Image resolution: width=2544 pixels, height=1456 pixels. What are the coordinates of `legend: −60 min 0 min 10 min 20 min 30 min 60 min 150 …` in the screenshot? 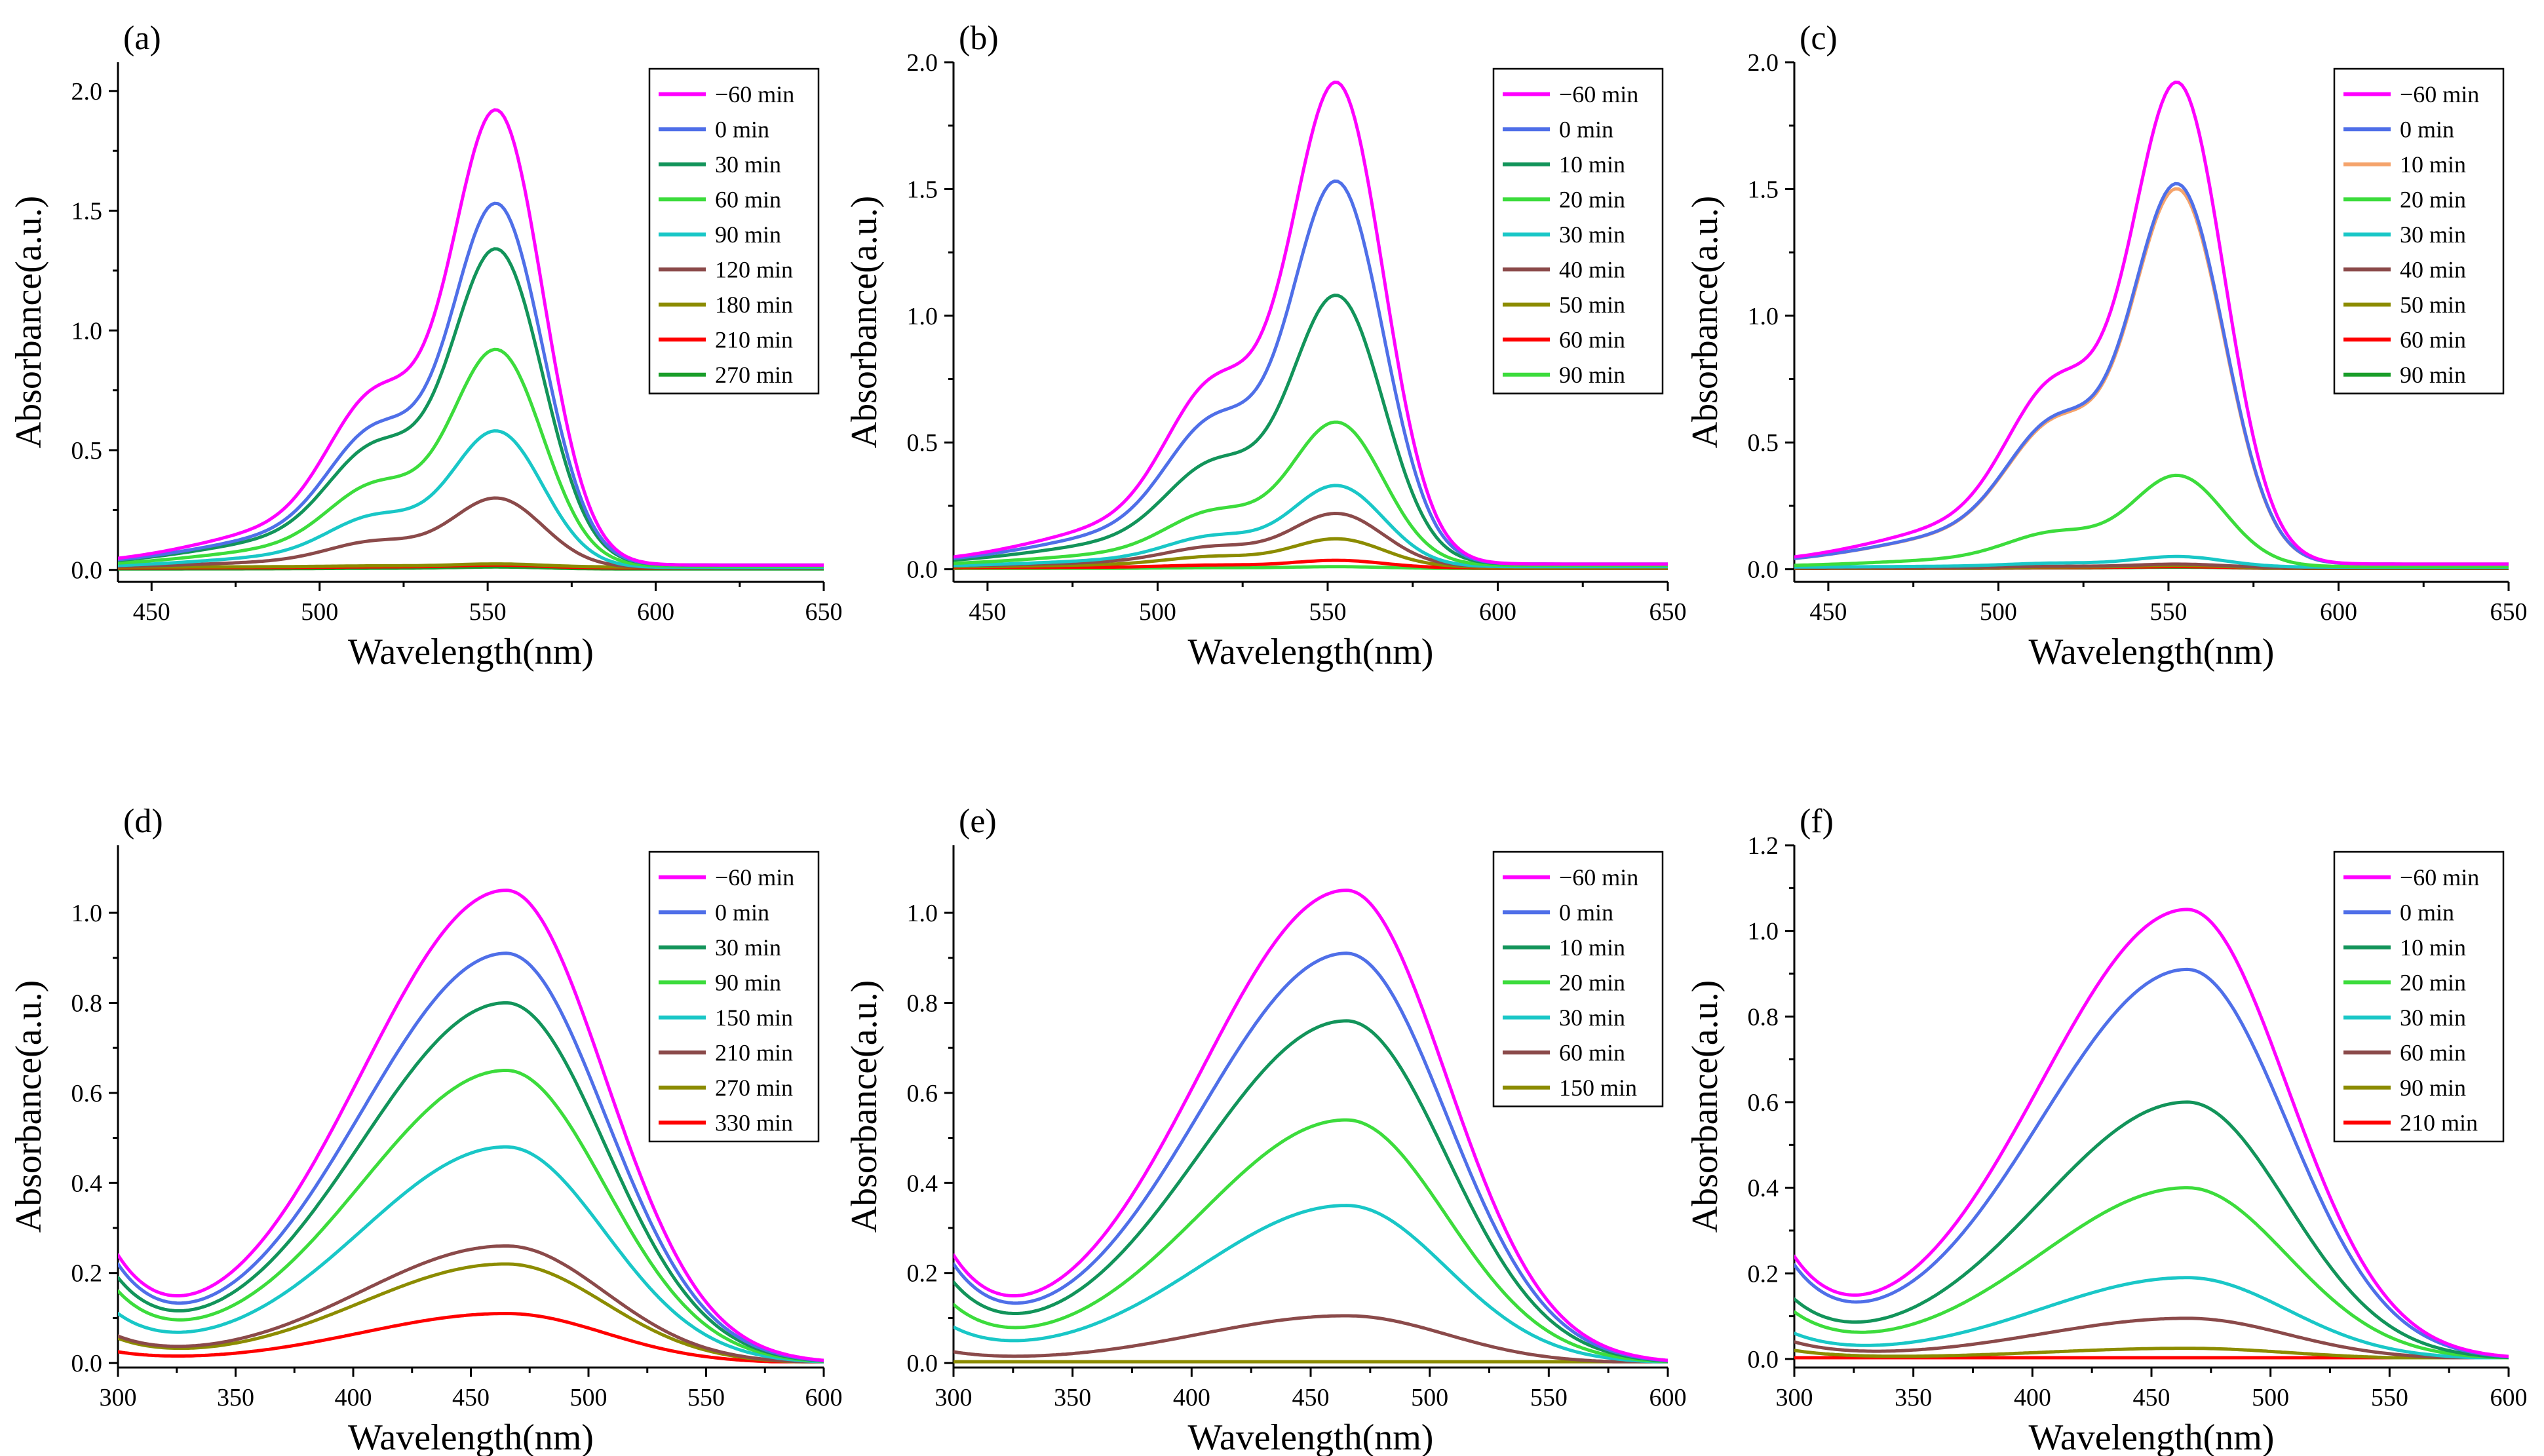 It's located at (1578, 979).